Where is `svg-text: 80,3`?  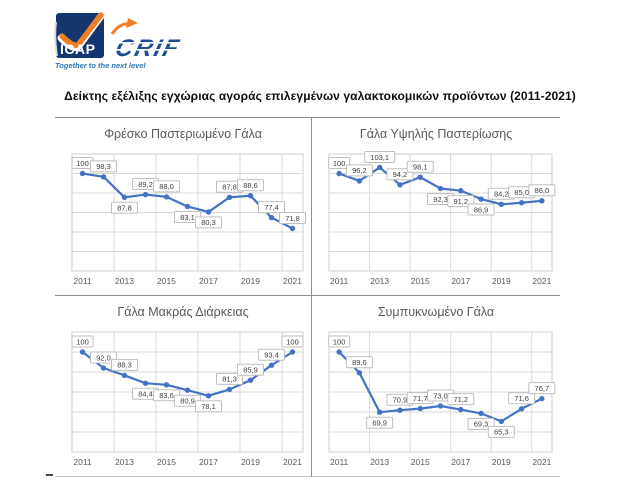 svg-text: 80,3 is located at coordinates (208, 222).